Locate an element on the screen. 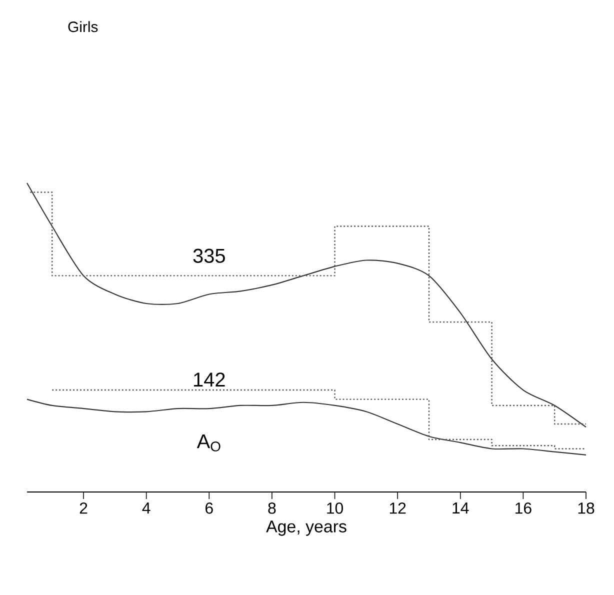 The width and height of the screenshot is (614, 595). chart-title: Girls is located at coordinates (83, 26).